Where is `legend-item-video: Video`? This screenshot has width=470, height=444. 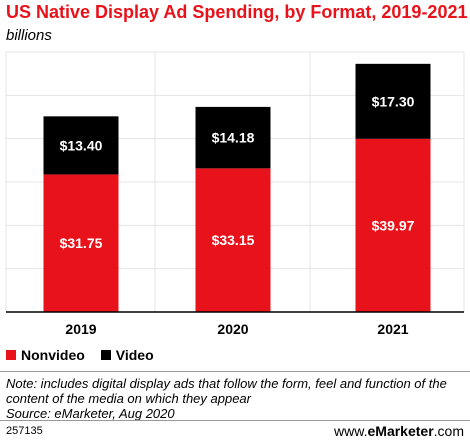
legend-item-video: Video is located at coordinates (127, 355).